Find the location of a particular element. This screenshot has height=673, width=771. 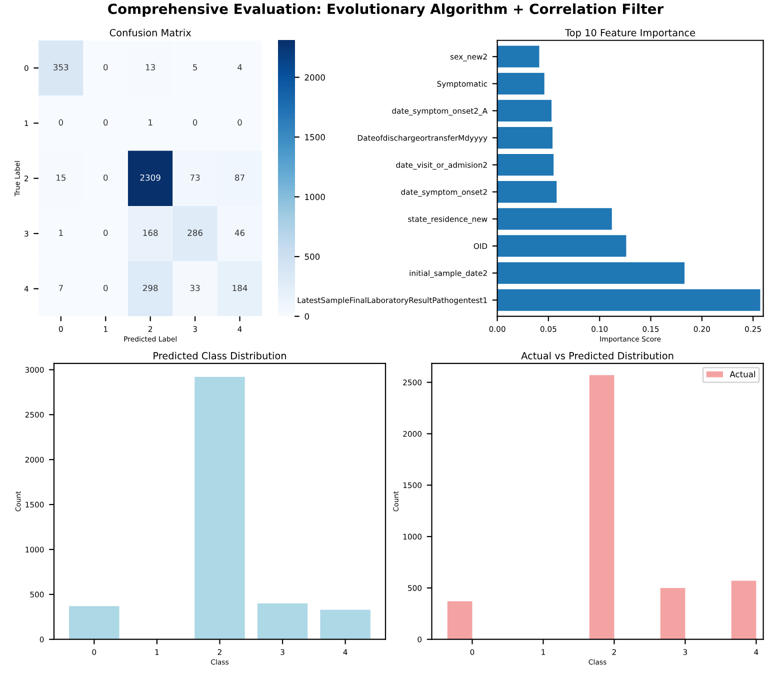

data-label: 286 is located at coordinates (195, 233).